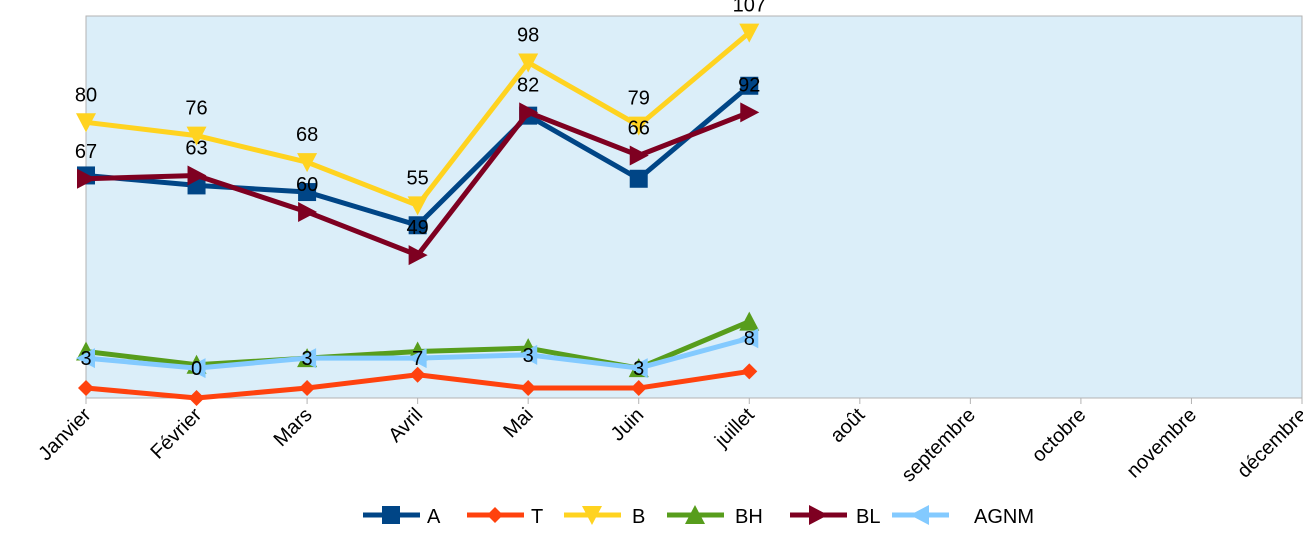 This screenshot has height=533, width=1303. I want to click on data-label: 82, so click(528, 85).